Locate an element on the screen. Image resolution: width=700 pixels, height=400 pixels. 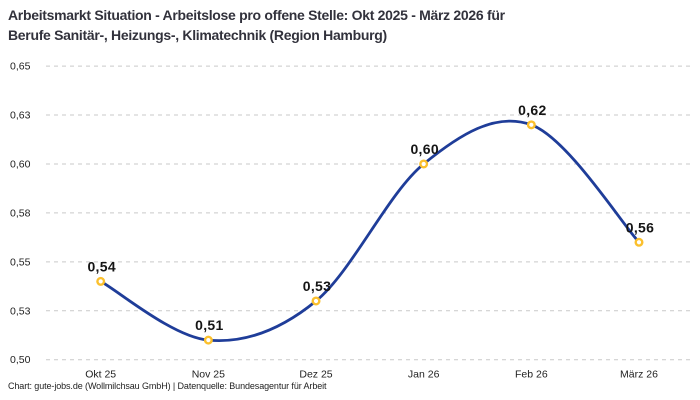
x-axis-tick-label: März 26 is located at coordinates (639, 375).